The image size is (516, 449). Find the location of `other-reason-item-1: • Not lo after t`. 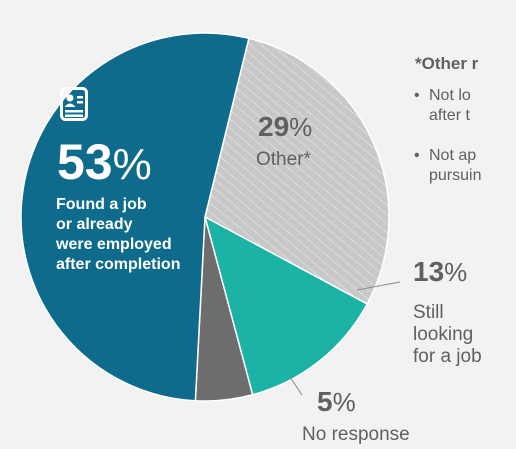

other-reason-item-1: • Not lo after t is located at coordinates (442, 106).